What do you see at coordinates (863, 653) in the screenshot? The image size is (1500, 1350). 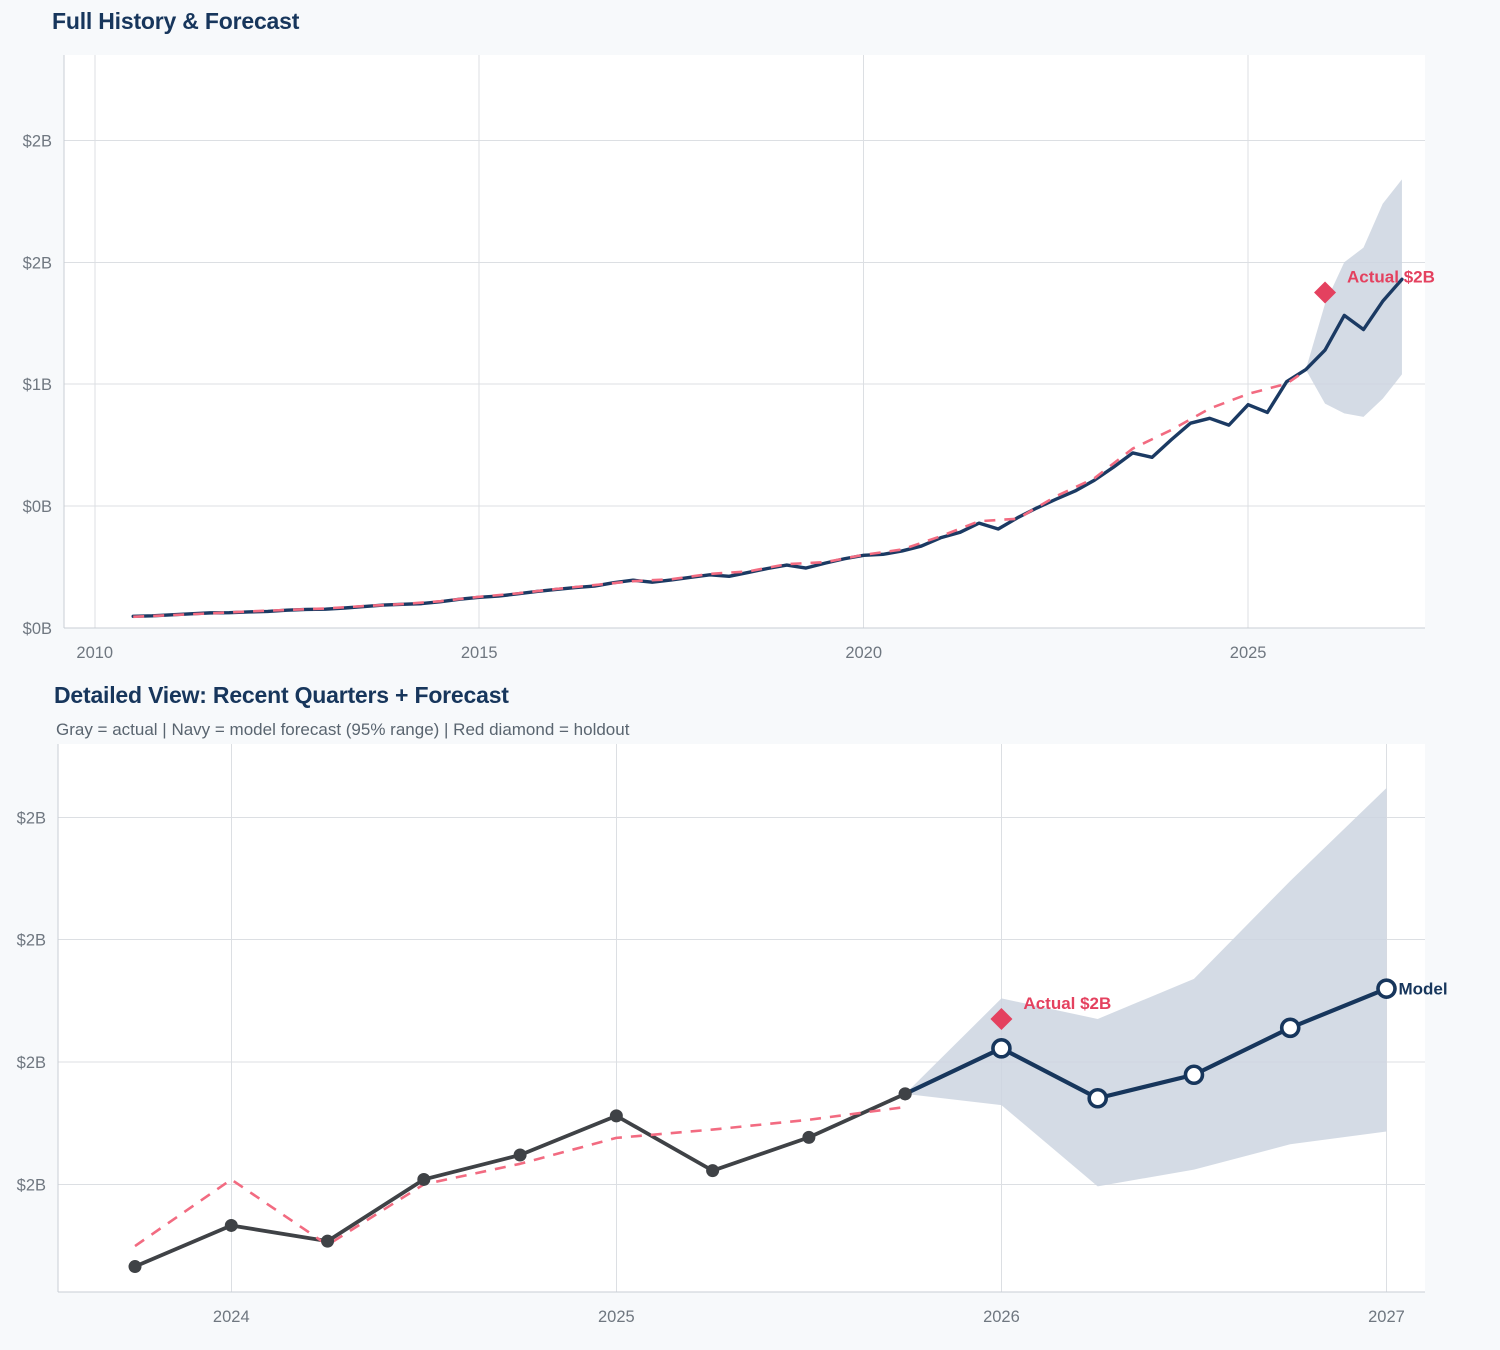 I see `x-axis-tick-label: 2020` at bounding box center [863, 653].